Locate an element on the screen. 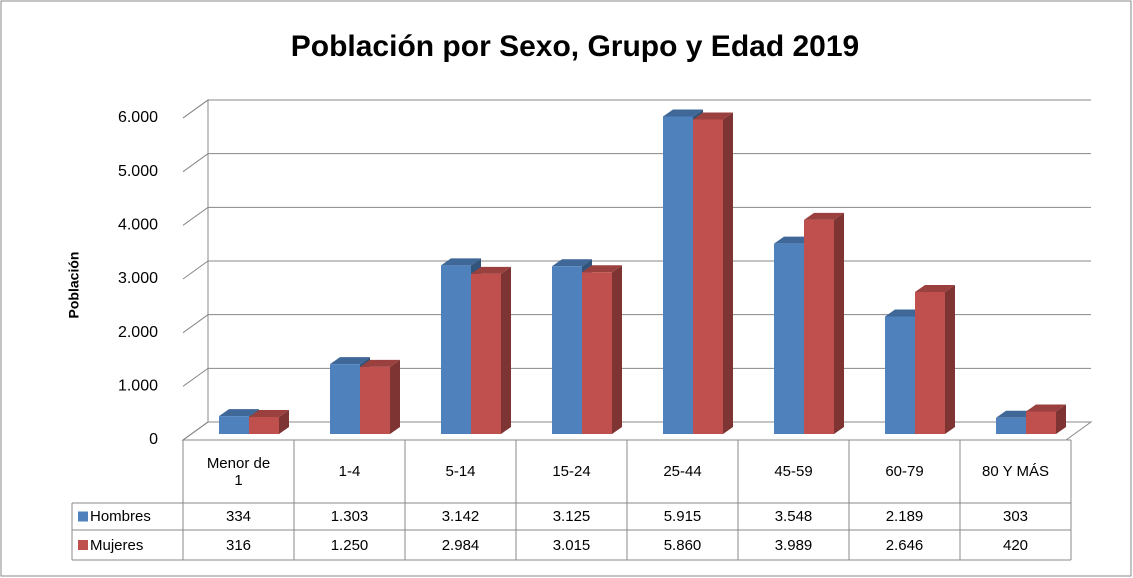 This screenshot has width=1133, height=578. data-label: 3.989 is located at coordinates (793, 545).